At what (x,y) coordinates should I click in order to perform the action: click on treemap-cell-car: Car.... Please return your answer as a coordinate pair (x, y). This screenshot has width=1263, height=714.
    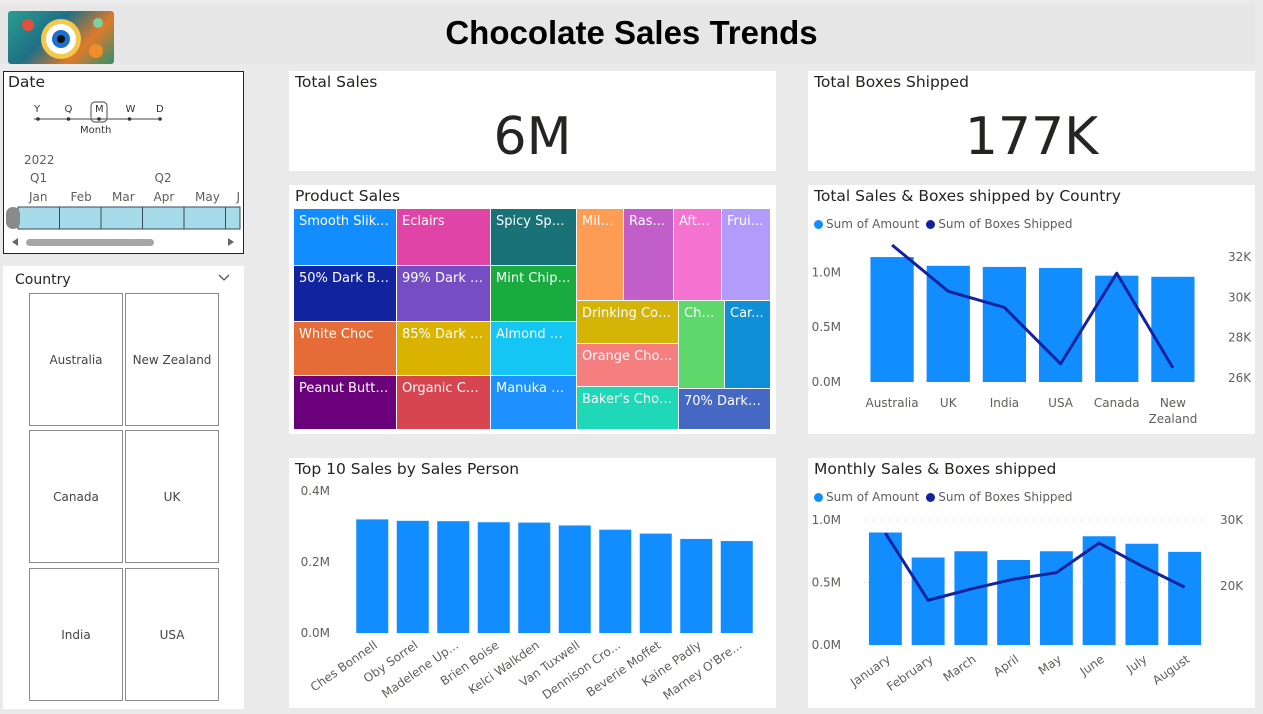
    Looking at the image, I should click on (748, 345).